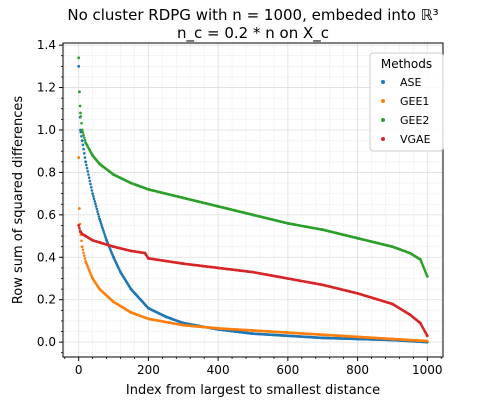  Describe the element at coordinates (415, 139) in the screenshot. I see `legend-label-vgae: VGAE` at that location.